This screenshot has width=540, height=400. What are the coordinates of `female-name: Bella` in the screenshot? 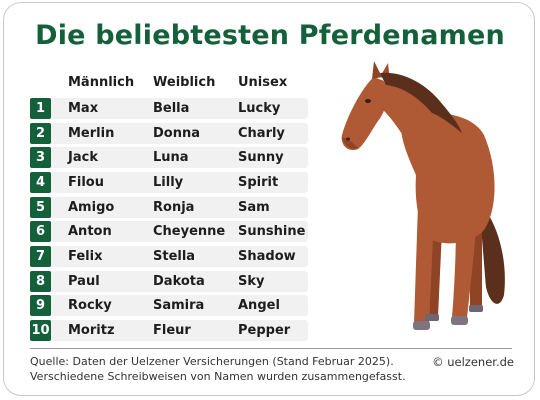 It's located at (171, 108).